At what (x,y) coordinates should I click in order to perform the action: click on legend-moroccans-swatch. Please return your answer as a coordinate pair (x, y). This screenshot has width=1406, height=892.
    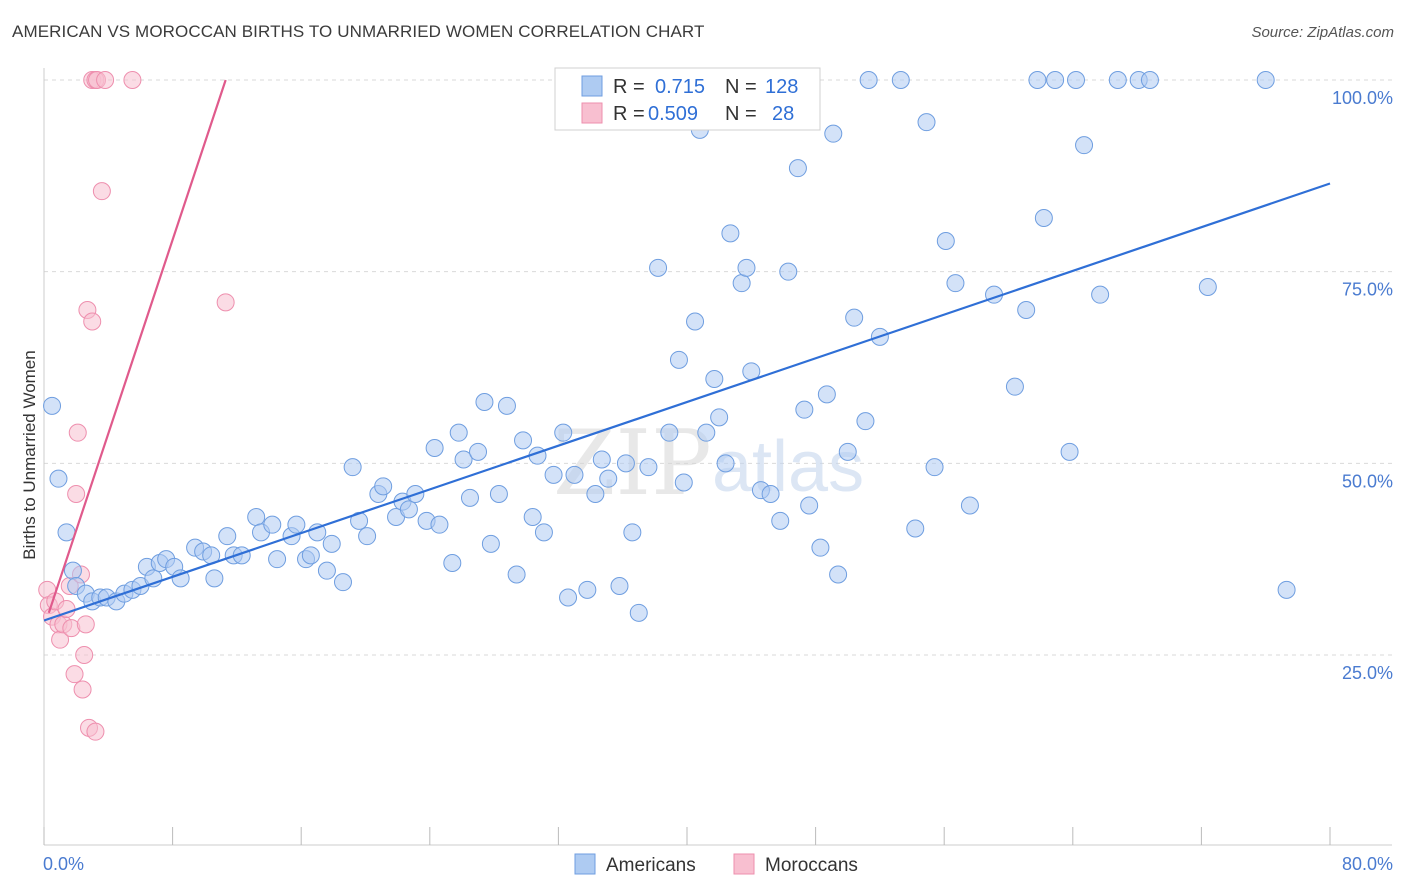
    Looking at the image, I should click on (592, 113).